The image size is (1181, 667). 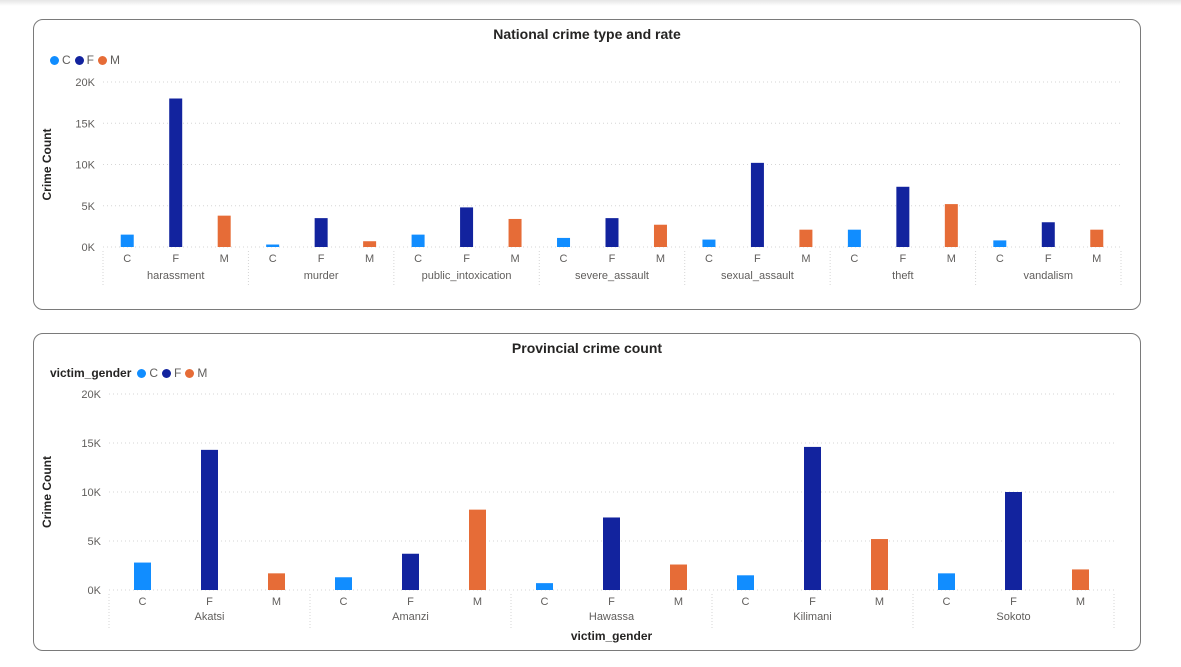 I want to click on x-group-label: sexual_assault, so click(x=757, y=276).